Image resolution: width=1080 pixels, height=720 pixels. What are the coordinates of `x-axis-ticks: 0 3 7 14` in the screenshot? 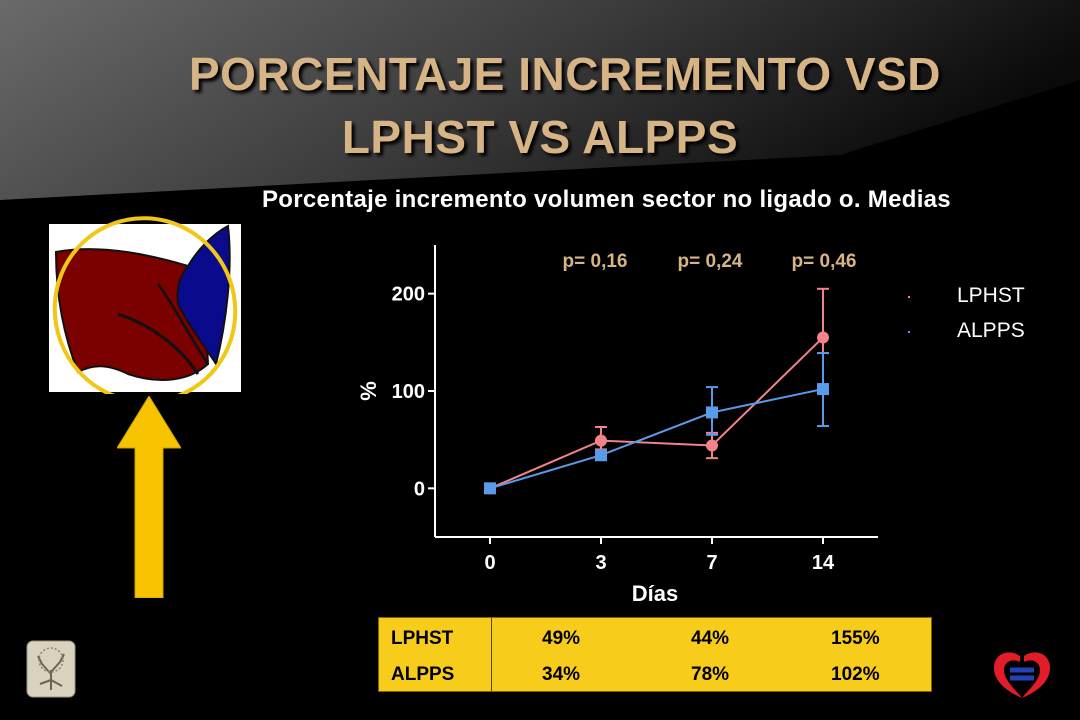 It's located at (659, 555).